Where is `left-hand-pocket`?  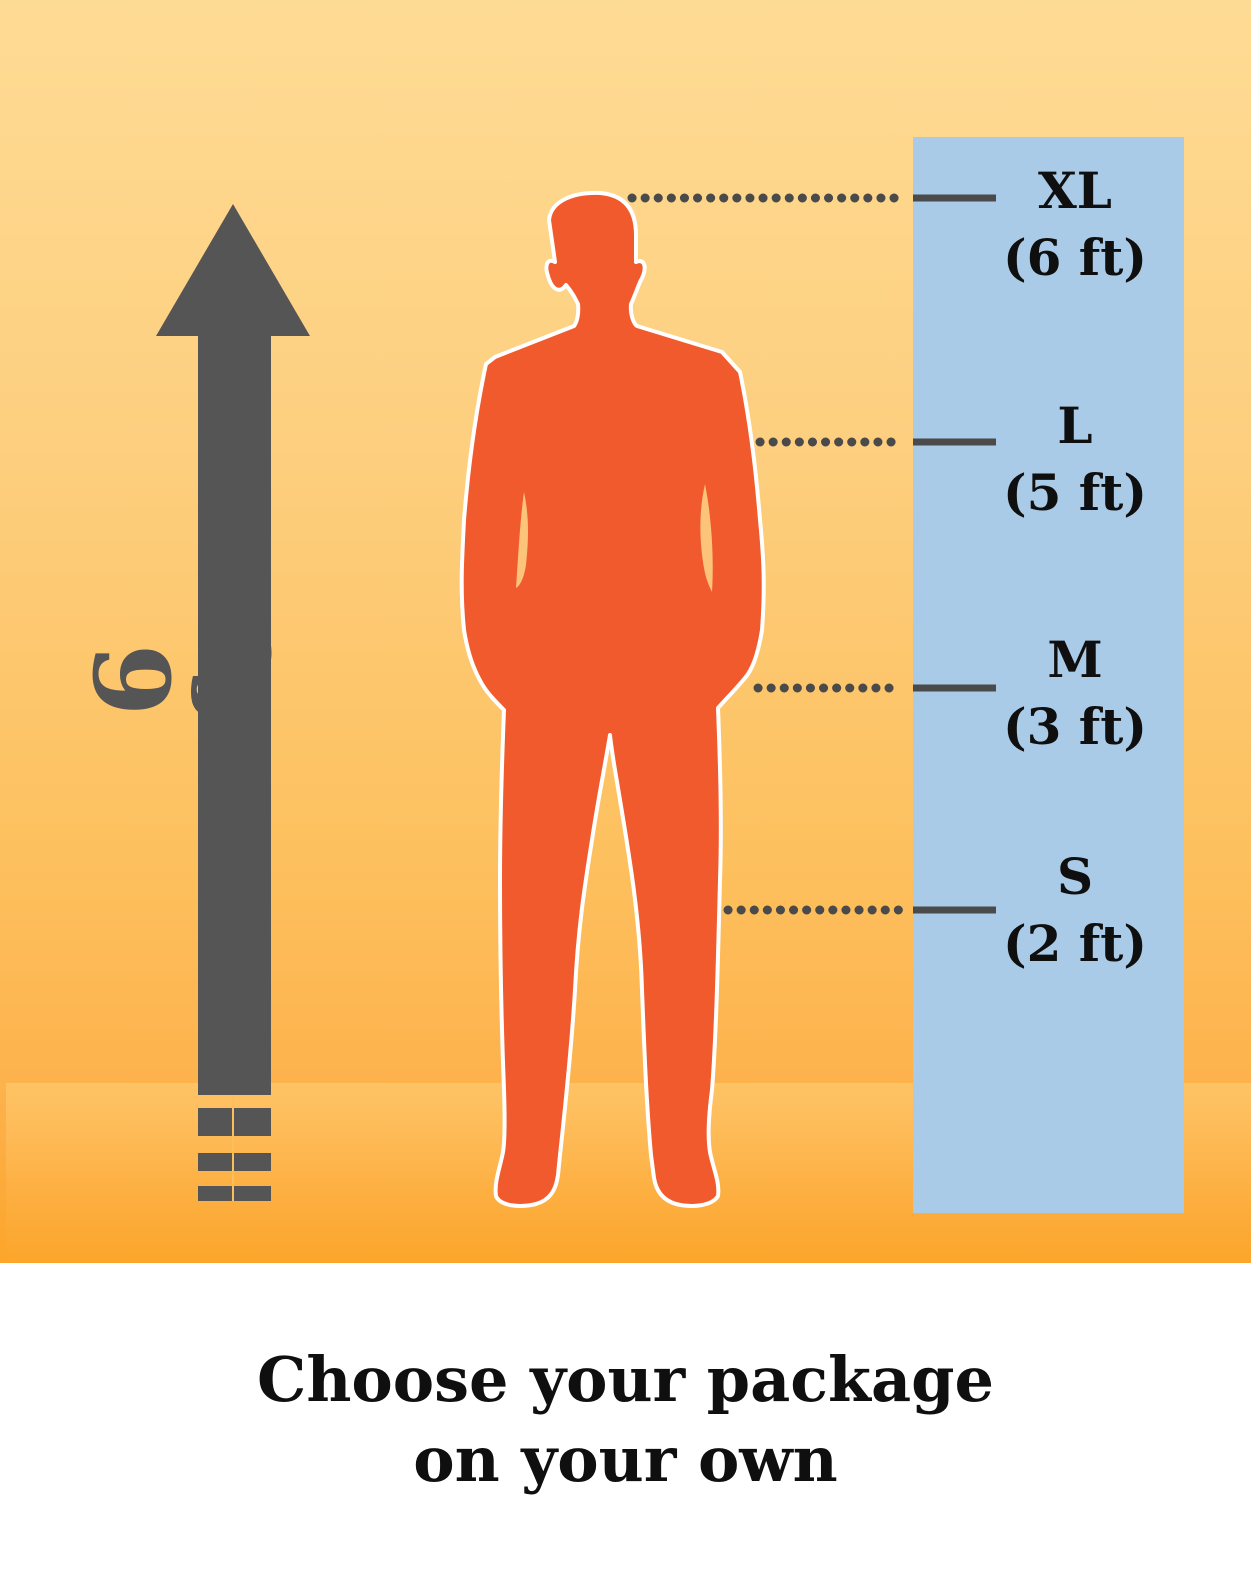
left-hand-pocket is located at coordinates (522, 540).